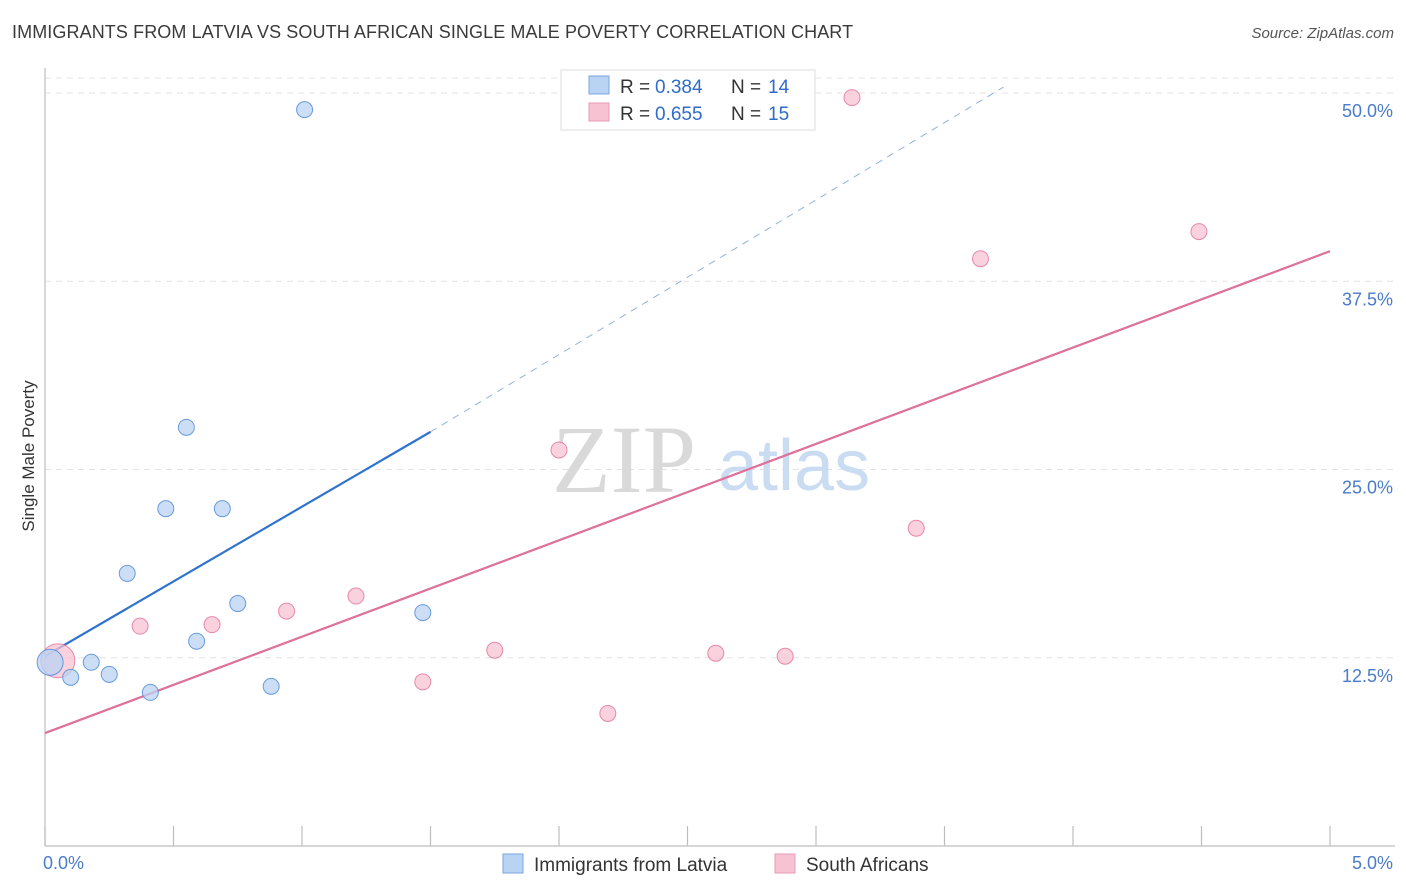  What do you see at coordinates (1367, 299) in the screenshot?
I see `y-tick-label: 37.5%` at bounding box center [1367, 299].